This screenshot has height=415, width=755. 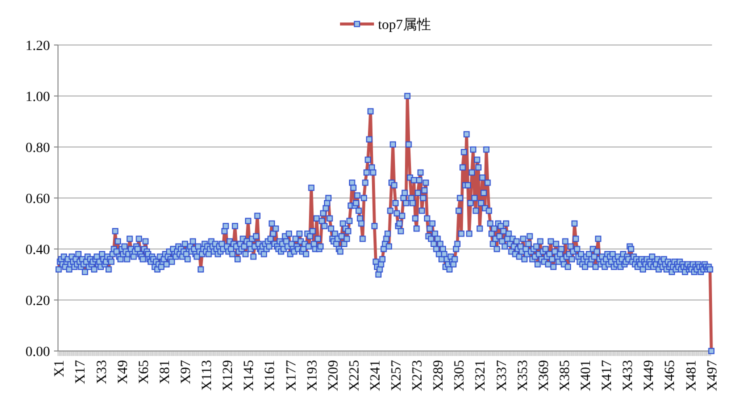 What do you see at coordinates (523, 376) in the screenshot?
I see `x-tick-label: X353` at bounding box center [523, 376].